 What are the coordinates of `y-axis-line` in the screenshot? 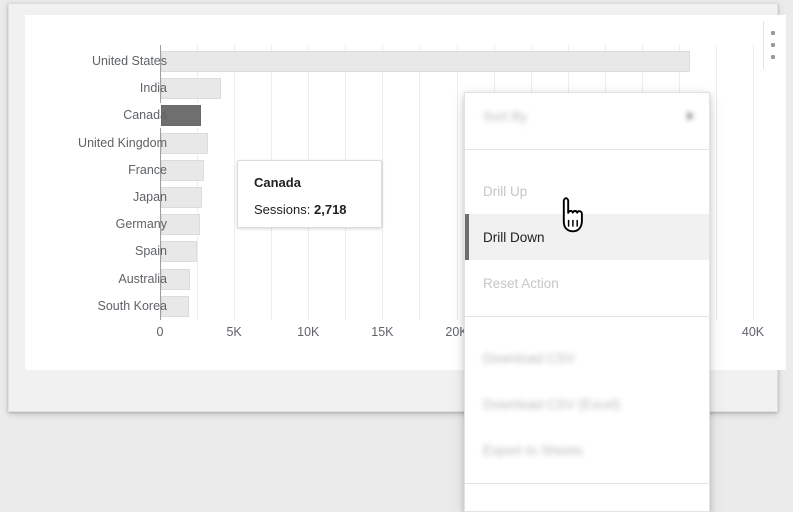 It's located at (160, 182).